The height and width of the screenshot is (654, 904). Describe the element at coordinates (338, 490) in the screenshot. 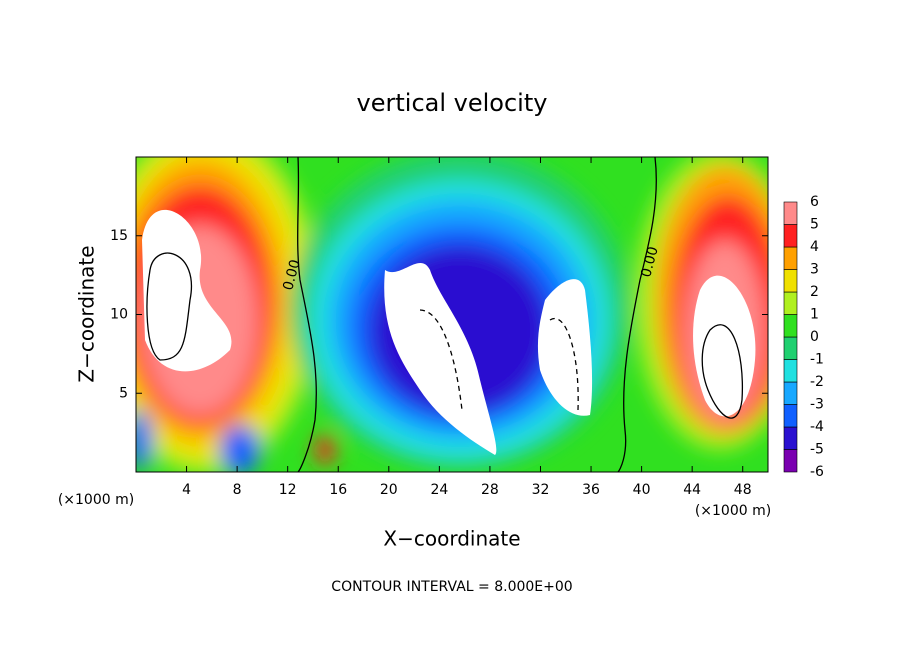

I see `x-tick-label: 16` at that location.